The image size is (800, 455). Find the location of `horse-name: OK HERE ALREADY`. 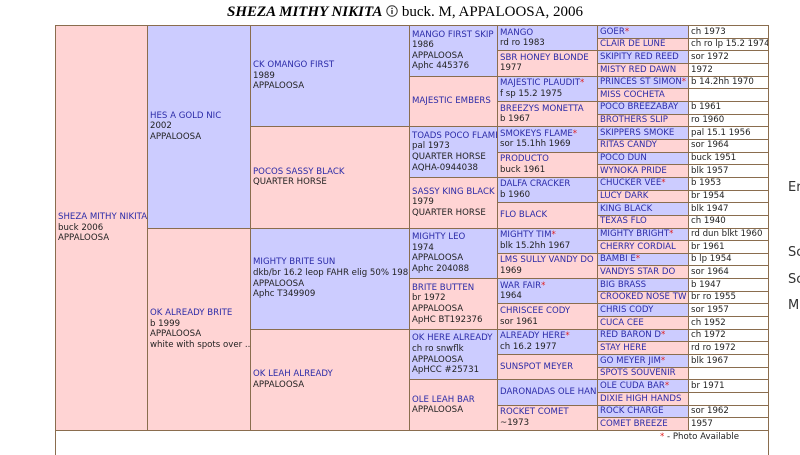

horse-name: OK HERE ALREADY is located at coordinates (452, 338).